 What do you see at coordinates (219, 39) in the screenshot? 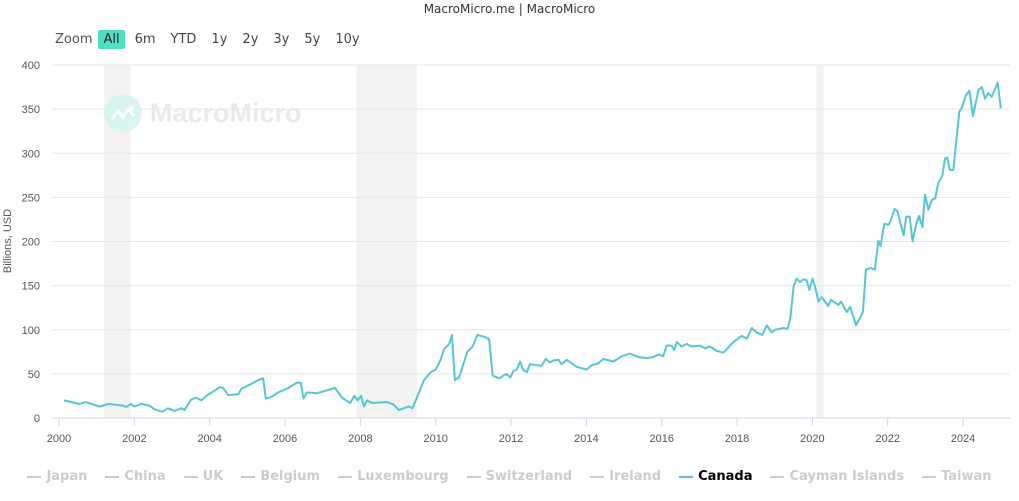
I see `range-button-1y: 1y` at bounding box center [219, 39].